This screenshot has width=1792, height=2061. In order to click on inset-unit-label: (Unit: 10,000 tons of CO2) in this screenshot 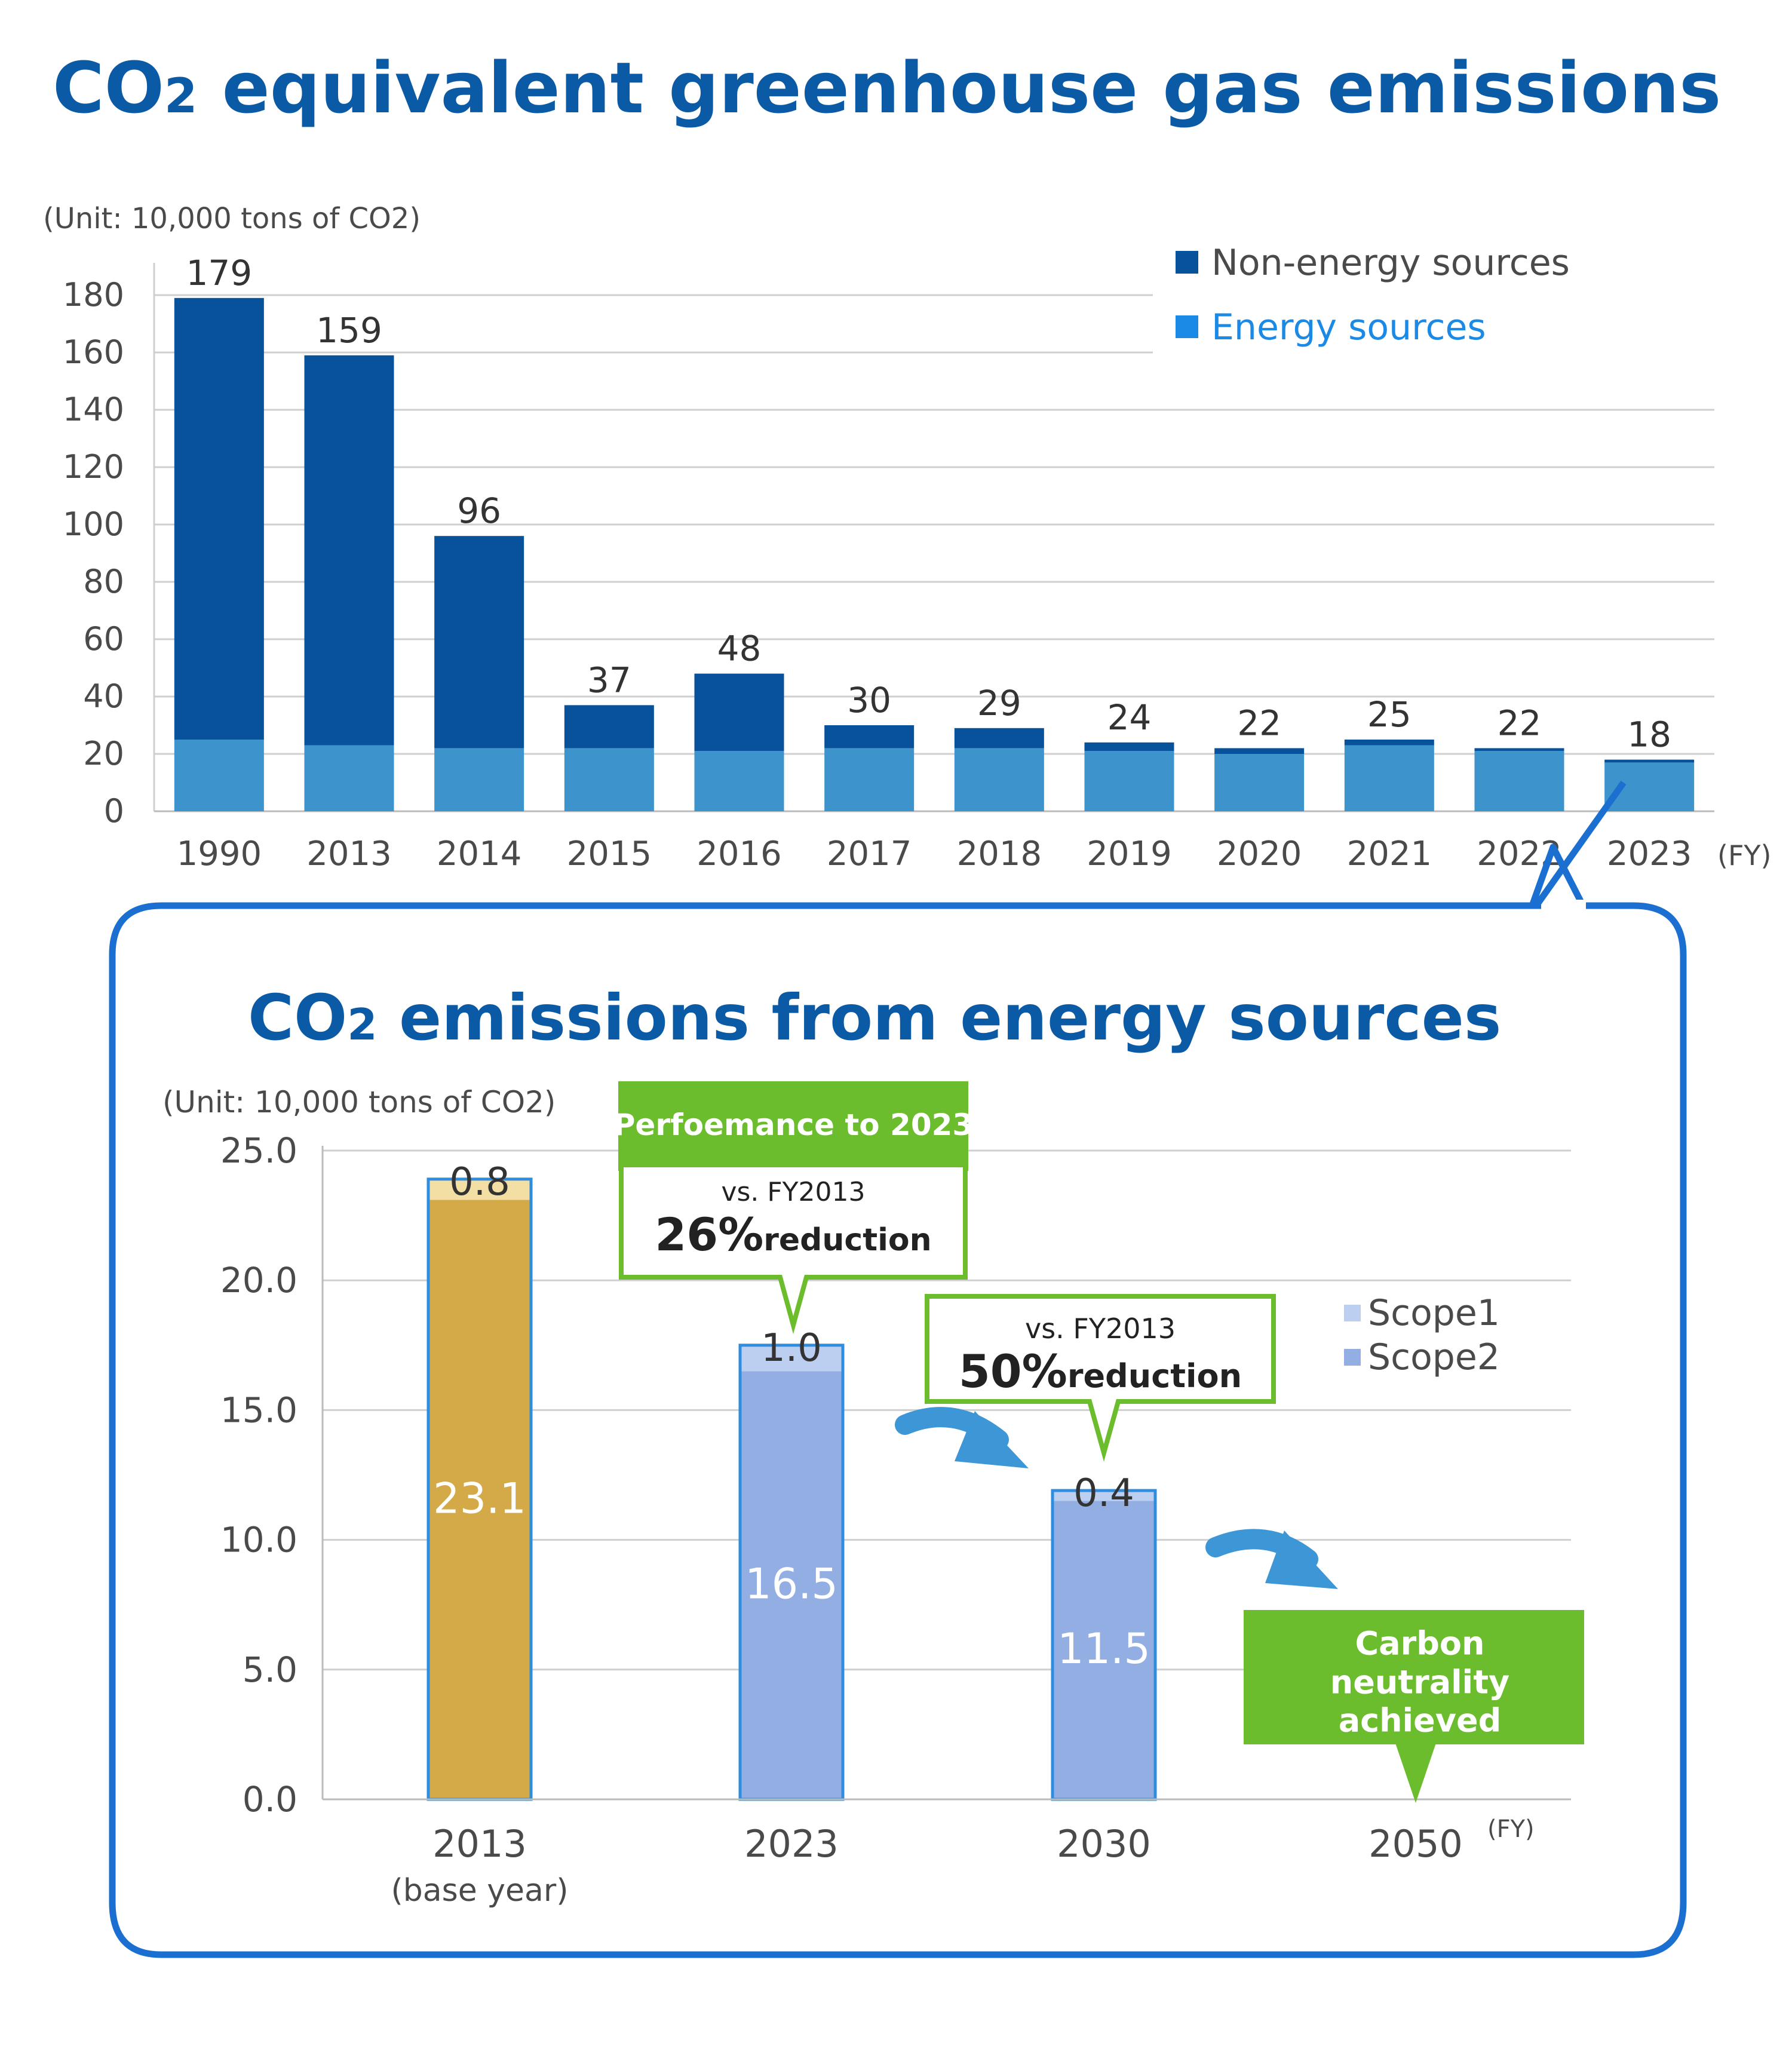, I will do `click(359, 1102)`.